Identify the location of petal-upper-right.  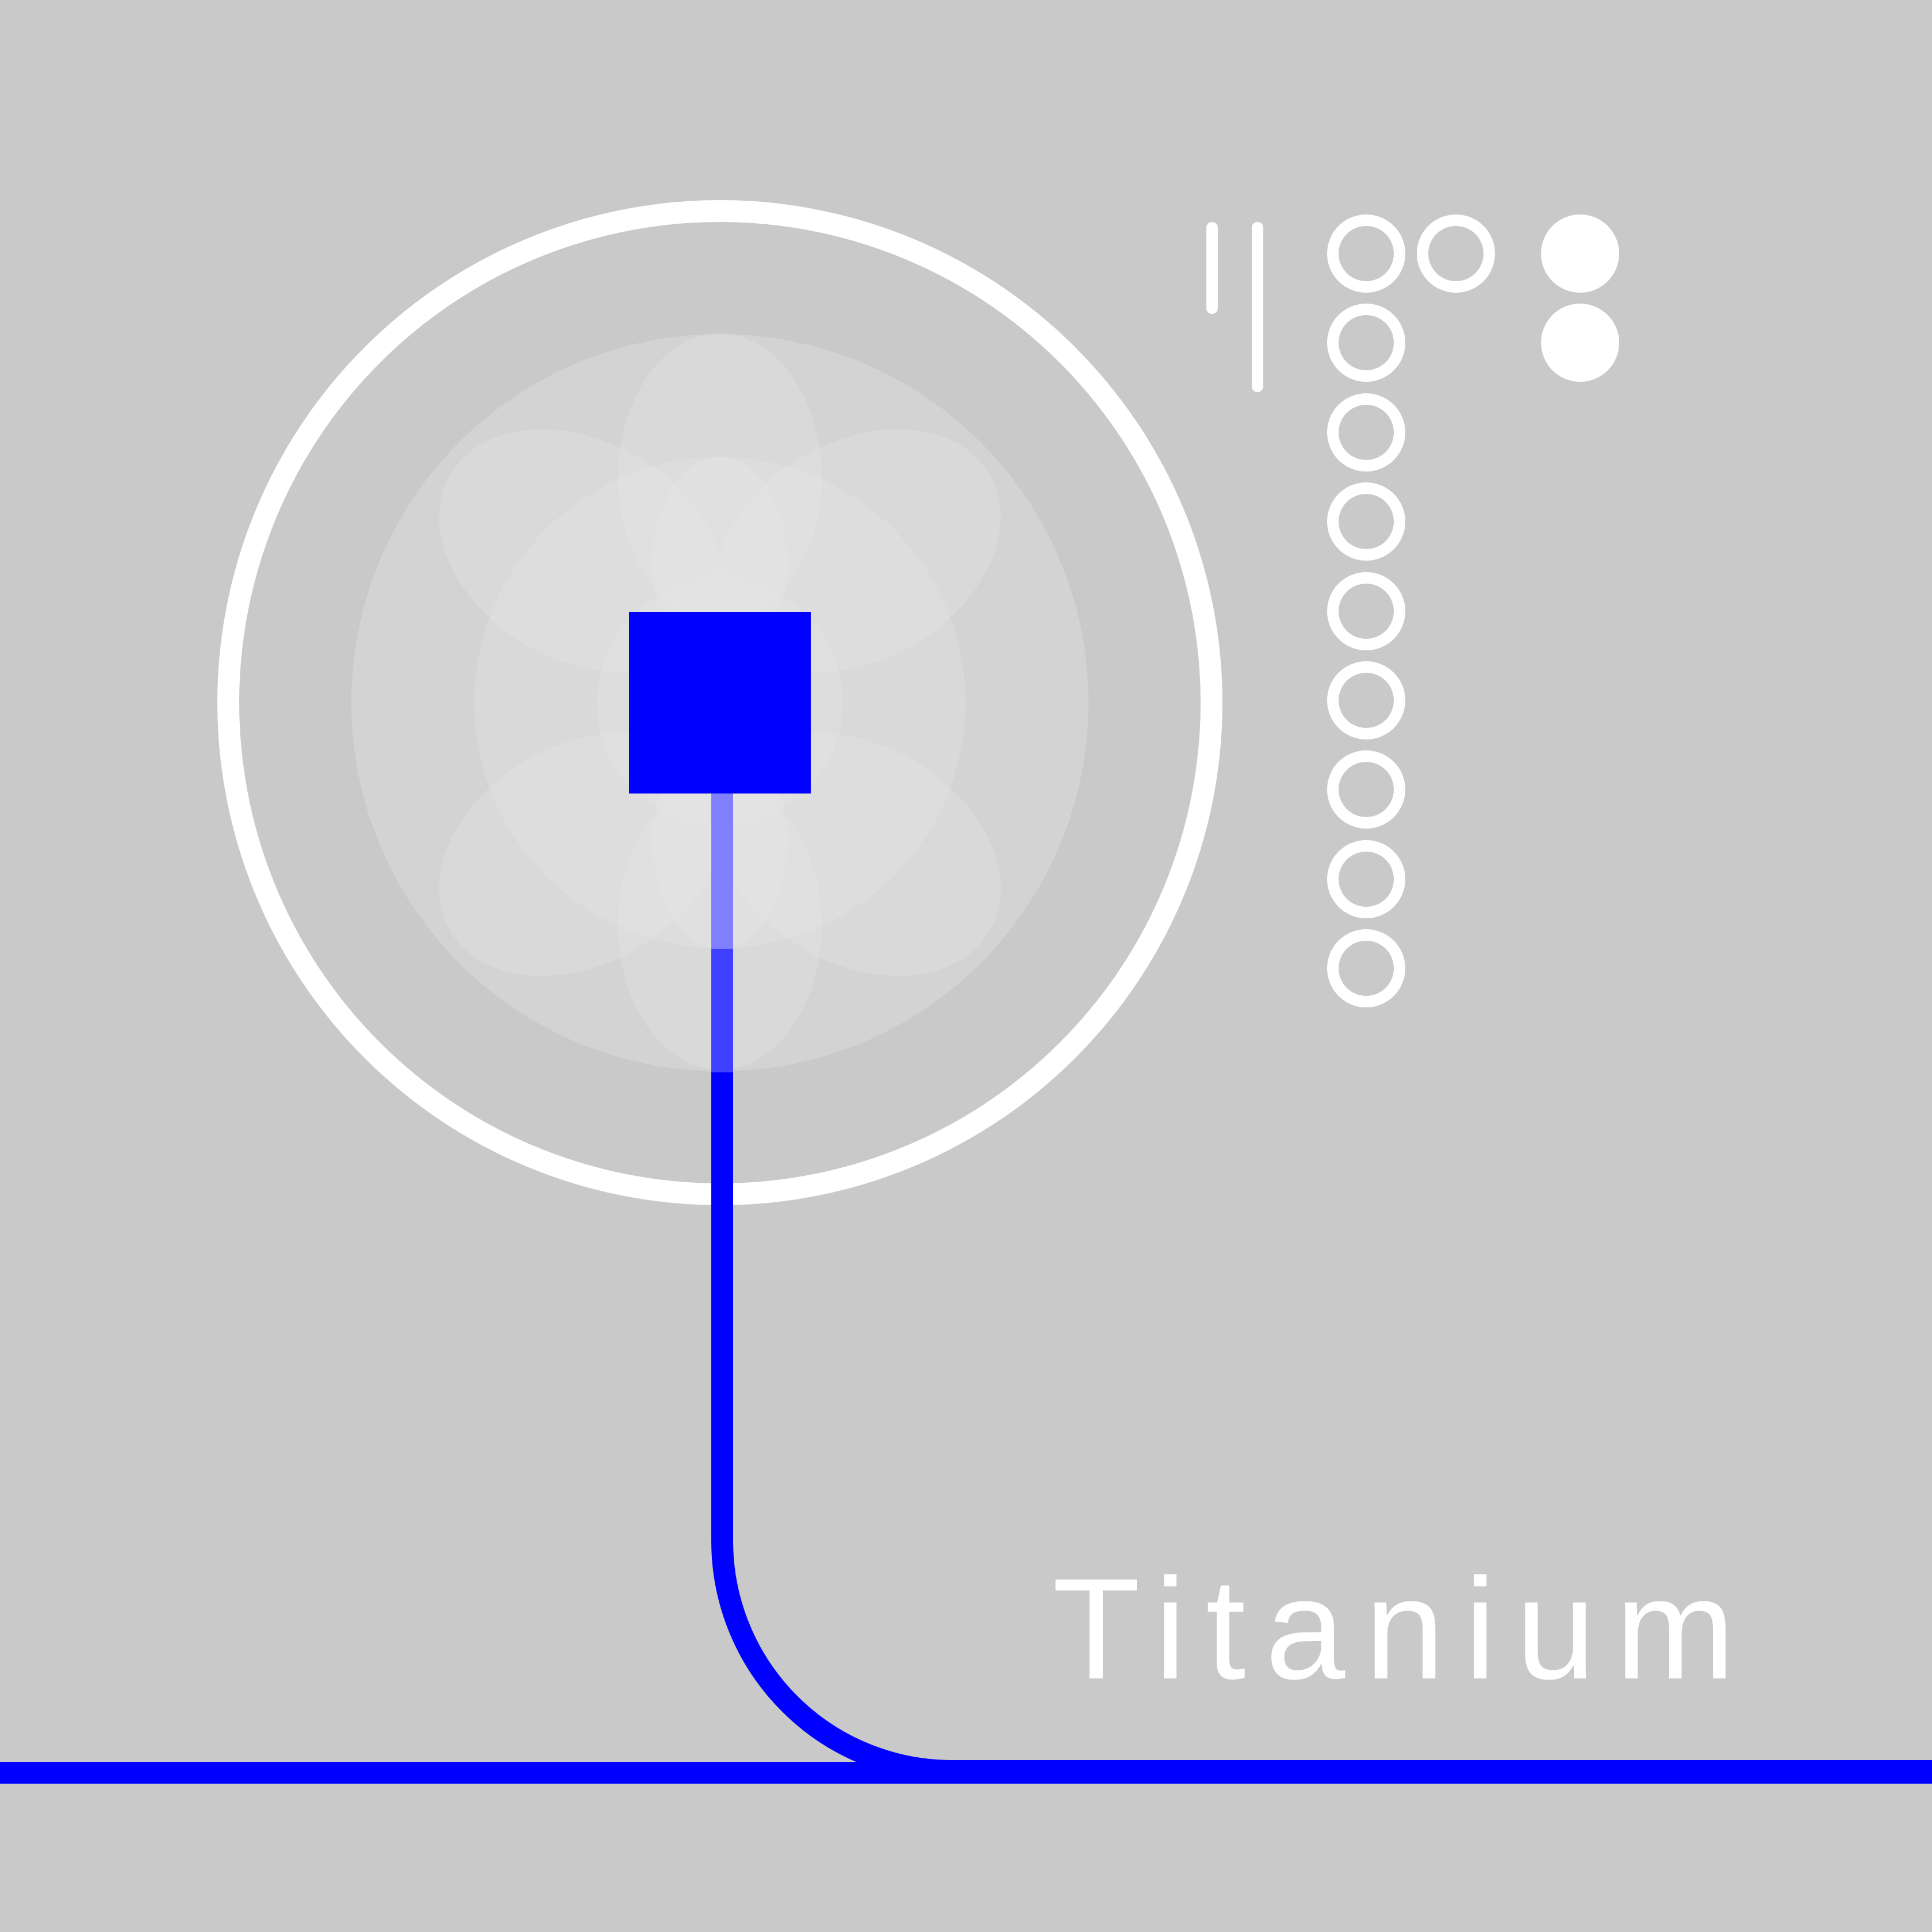
(858, 551).